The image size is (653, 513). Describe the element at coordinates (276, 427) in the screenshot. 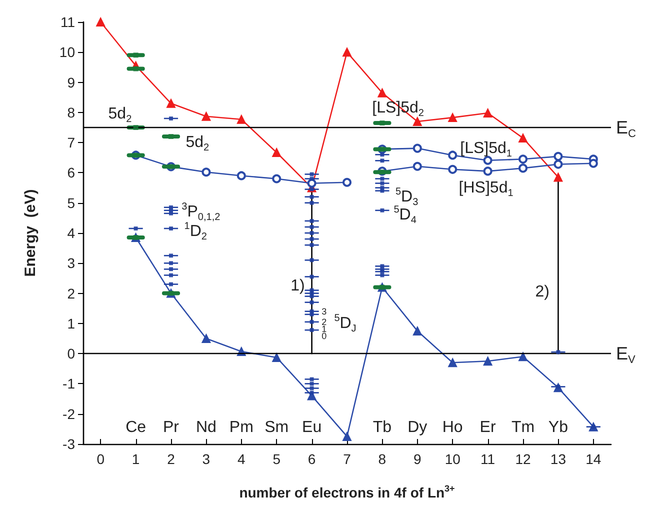

I see `annotation: Sm` at that location.